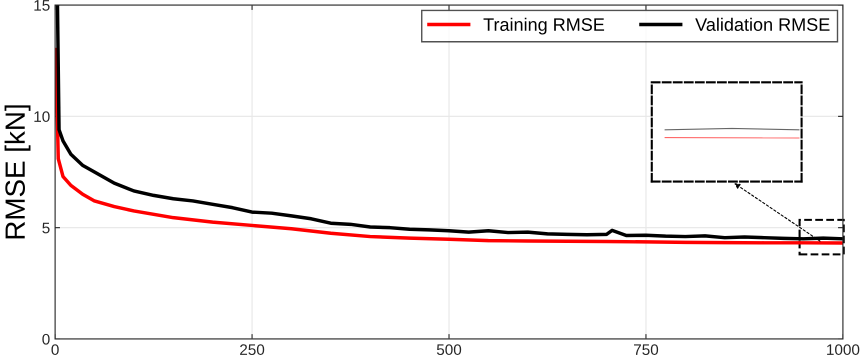 This screenshot has height=361, width=861. What do you see at coordinates (46, 228) in the screenshot?
I see `y-tick-label: 5` at bounding box center [46, 228].